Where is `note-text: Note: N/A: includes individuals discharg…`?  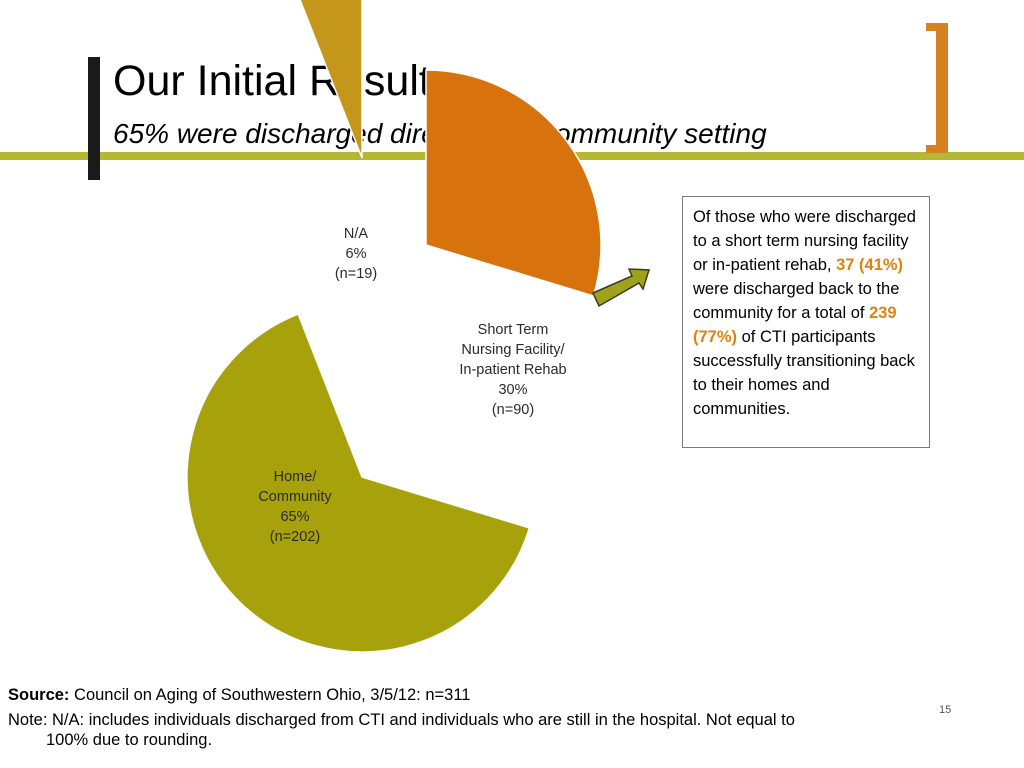
note-text: Note: N/A: includes individuals discharg… is located at coordinates (488, 730).